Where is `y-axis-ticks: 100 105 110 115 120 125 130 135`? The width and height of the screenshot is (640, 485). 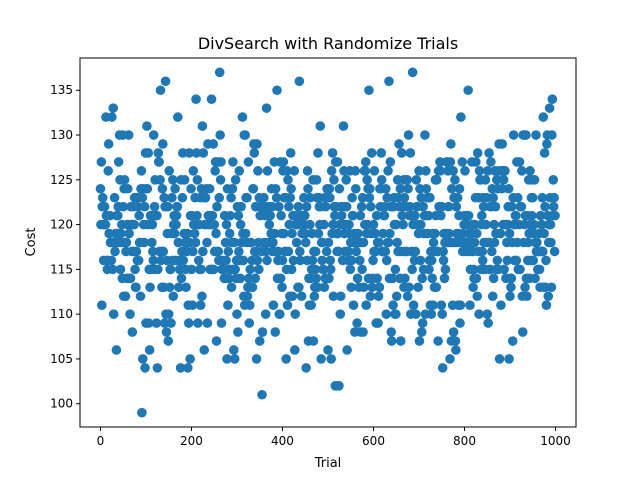
y-axis-ticks: 100 105 110 115 120 125 130 135 is located at coordinates (65, 247).